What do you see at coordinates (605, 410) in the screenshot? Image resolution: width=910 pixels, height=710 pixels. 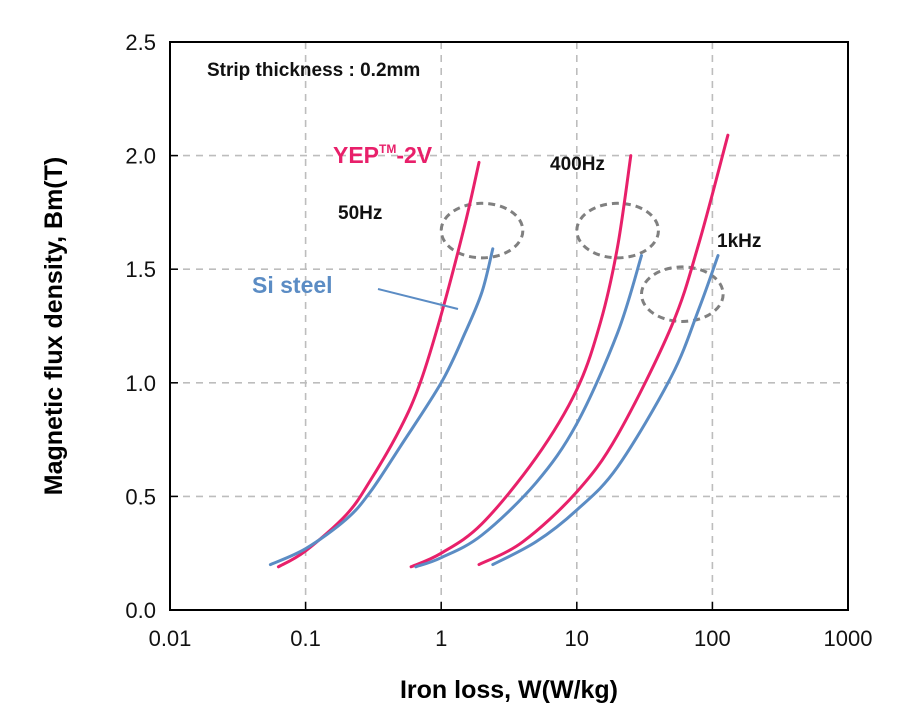 I see `series-line-si-steel-1khz` at bounding box center [605, 410].